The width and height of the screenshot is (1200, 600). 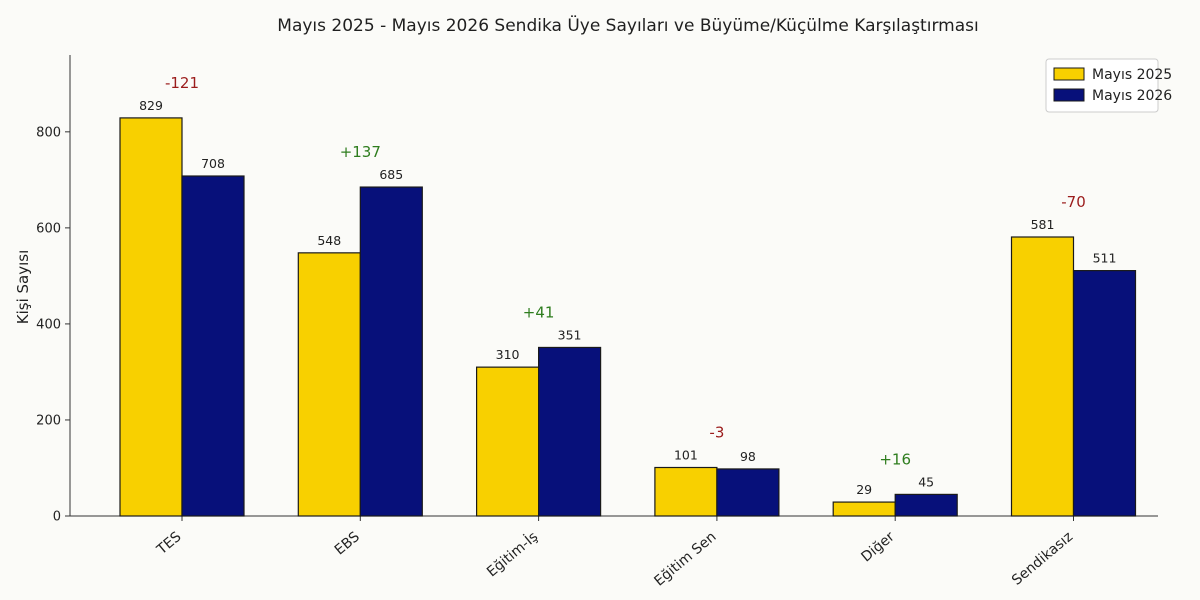 What do you see at coordinates (48, 324) in the screenshot?
I see `y-tick-label: 400` at bounding box center [48, 324].